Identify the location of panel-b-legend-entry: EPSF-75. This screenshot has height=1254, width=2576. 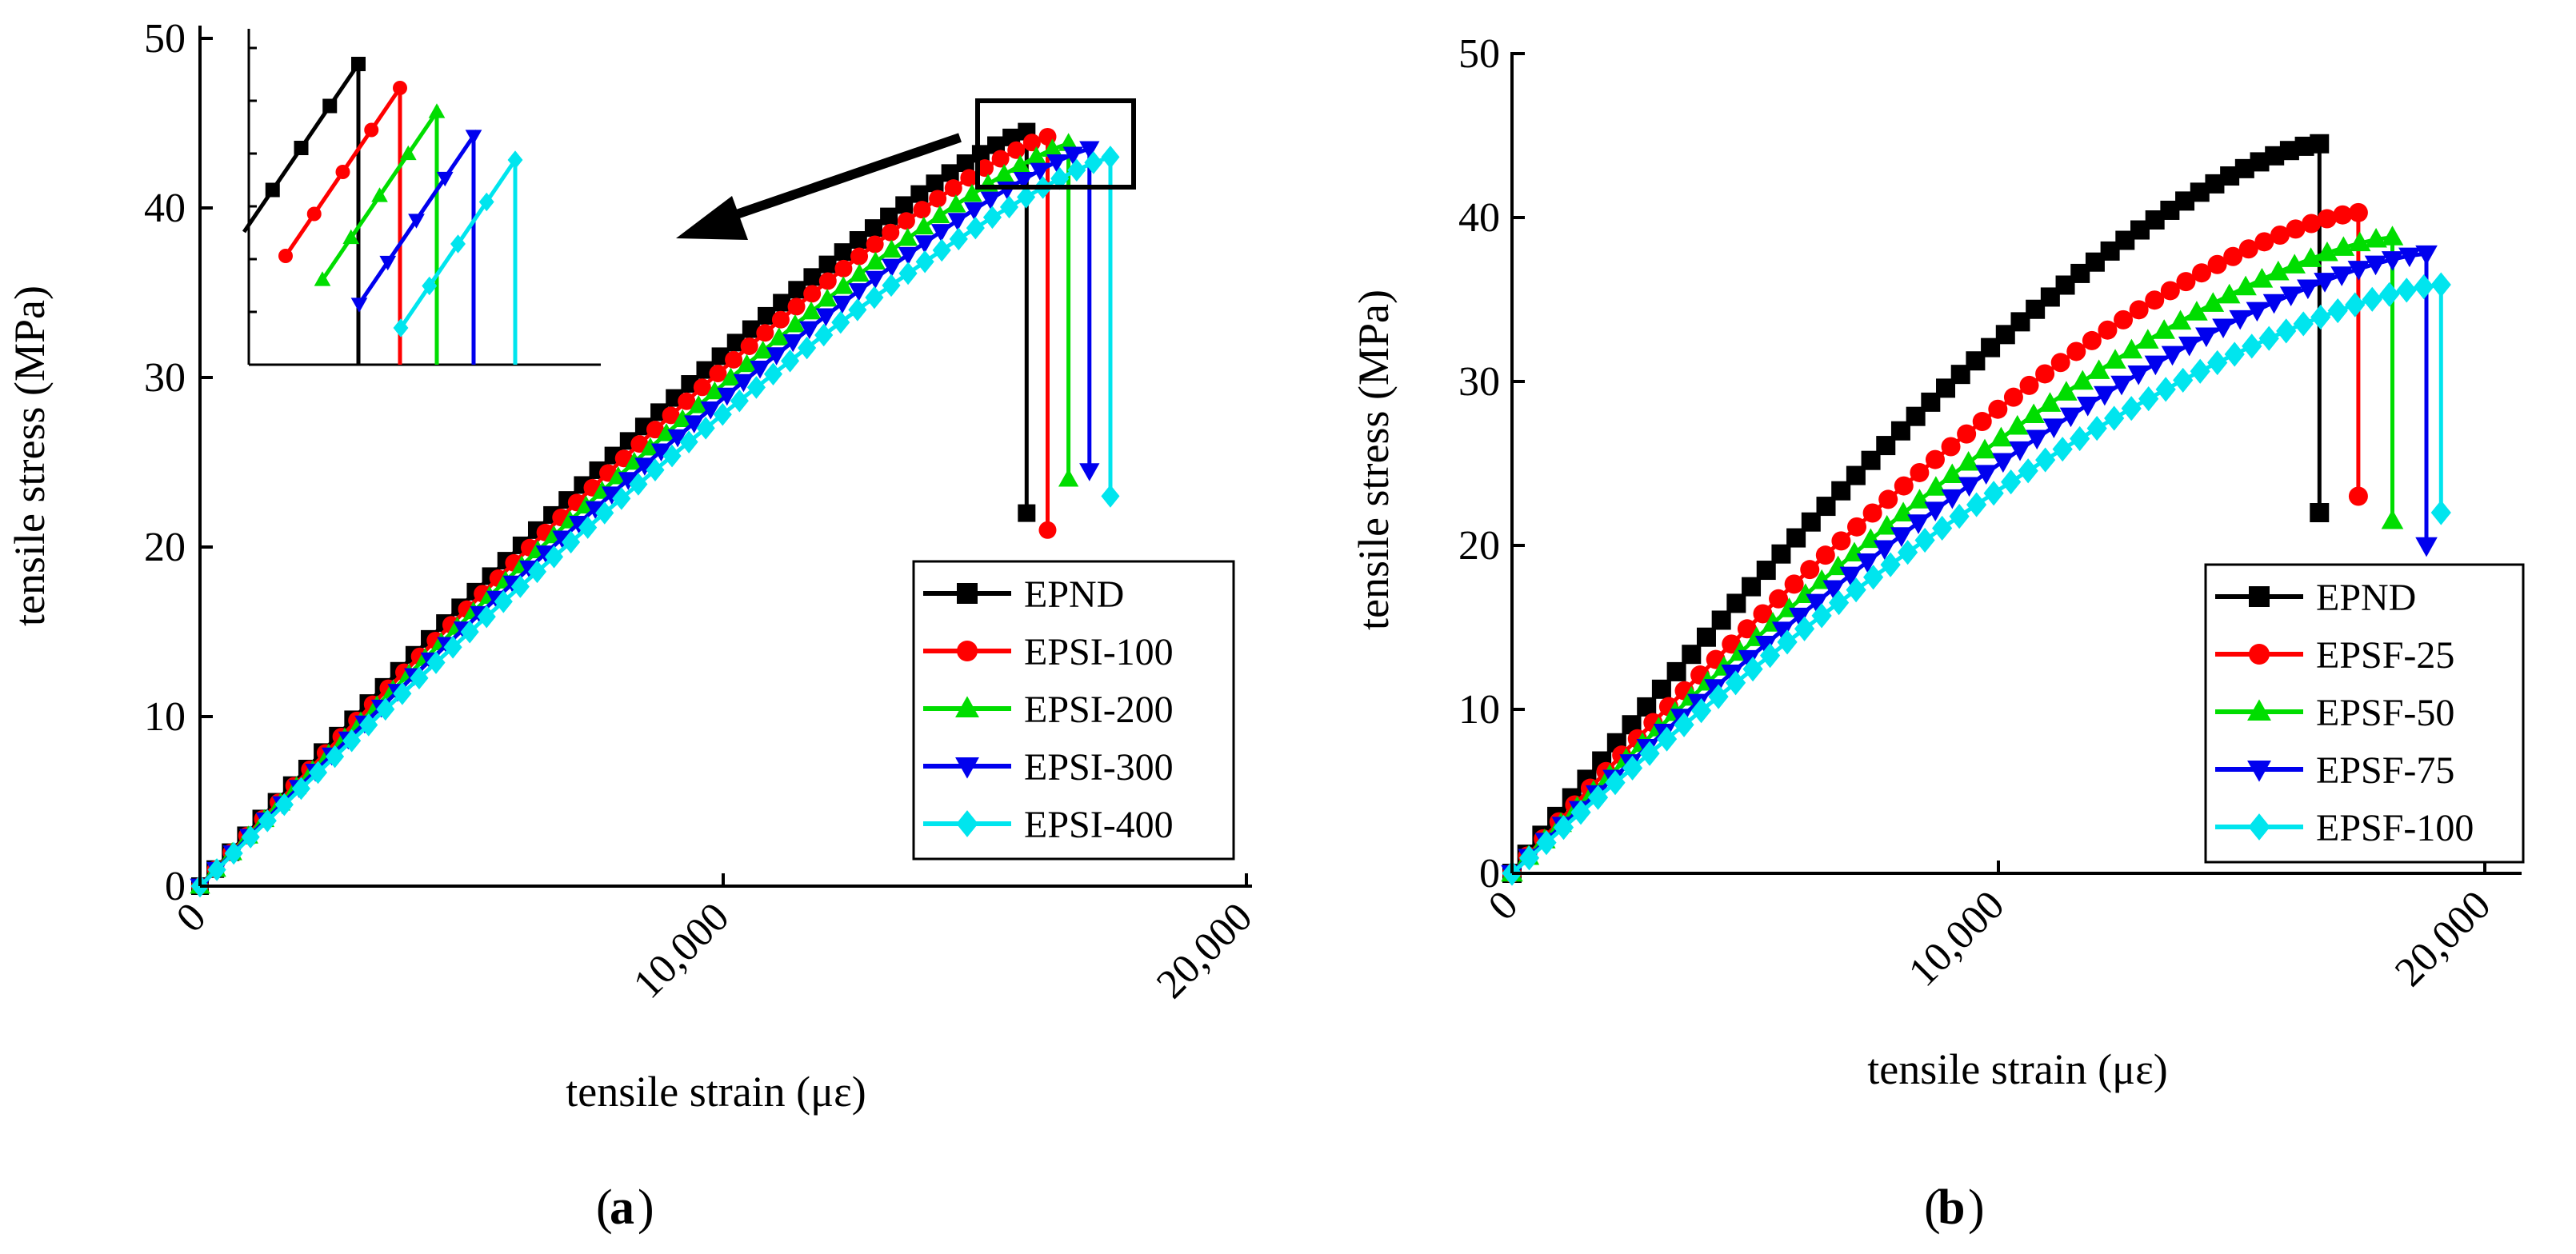
(2334, 770).